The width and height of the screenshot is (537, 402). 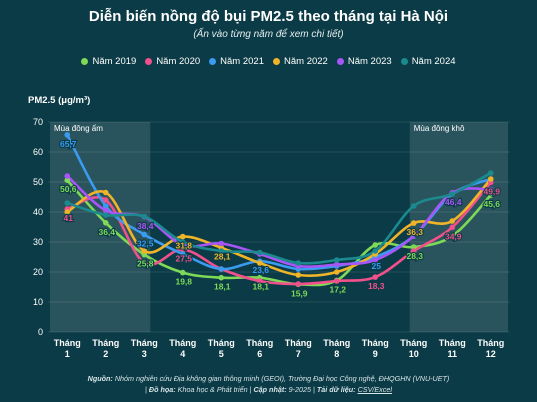 What do you see at coordinates (221, 354) in the screenshot?
I see `x-tick-label-line: 5` at bounding box center [221, 354].